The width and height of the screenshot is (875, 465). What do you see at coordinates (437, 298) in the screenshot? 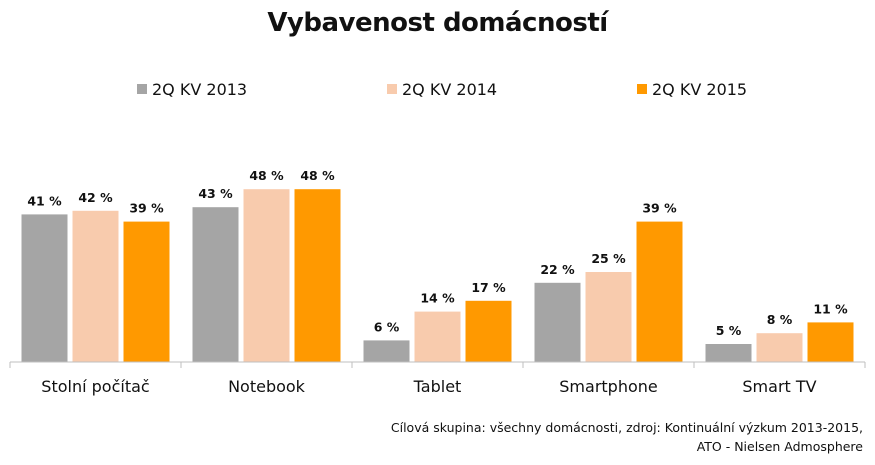
I see `data-label-2-1: 14 %` at bounding box center [437, 298].